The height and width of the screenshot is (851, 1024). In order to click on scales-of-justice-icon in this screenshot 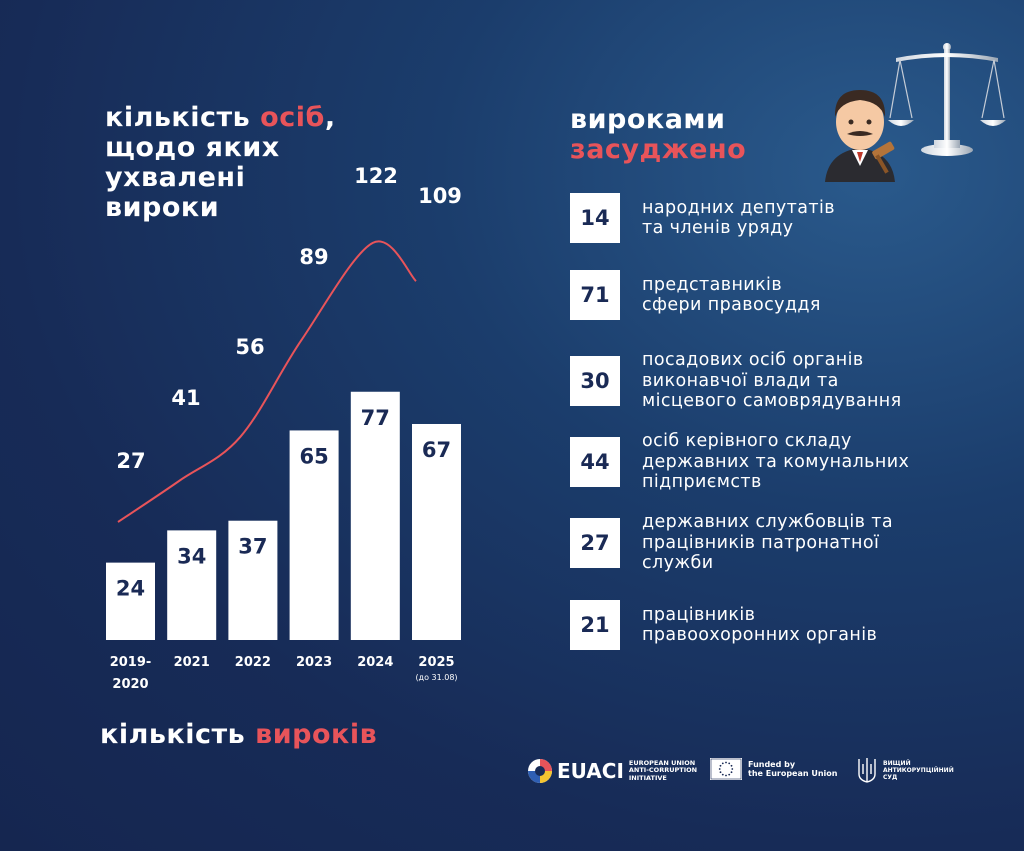, I will do `click(947, 99)`.